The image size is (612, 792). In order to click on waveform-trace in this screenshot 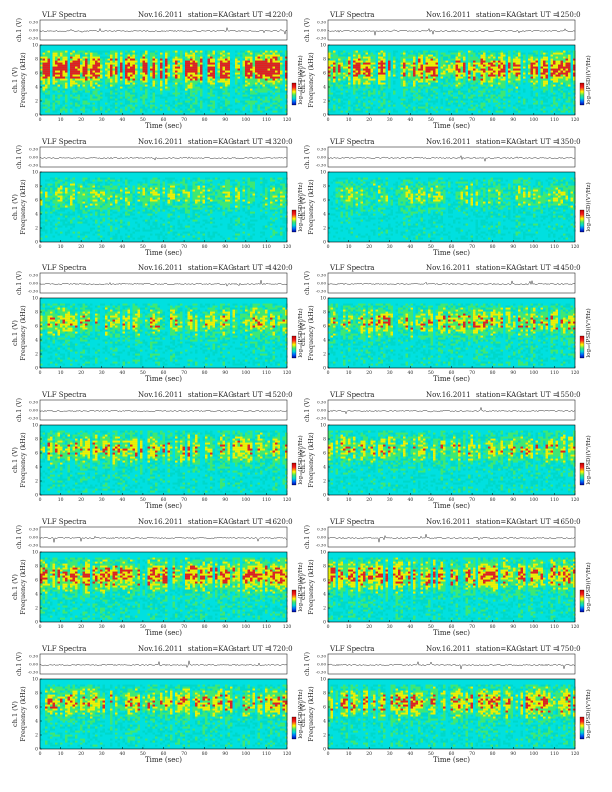, I will do `click(451, 410)`.